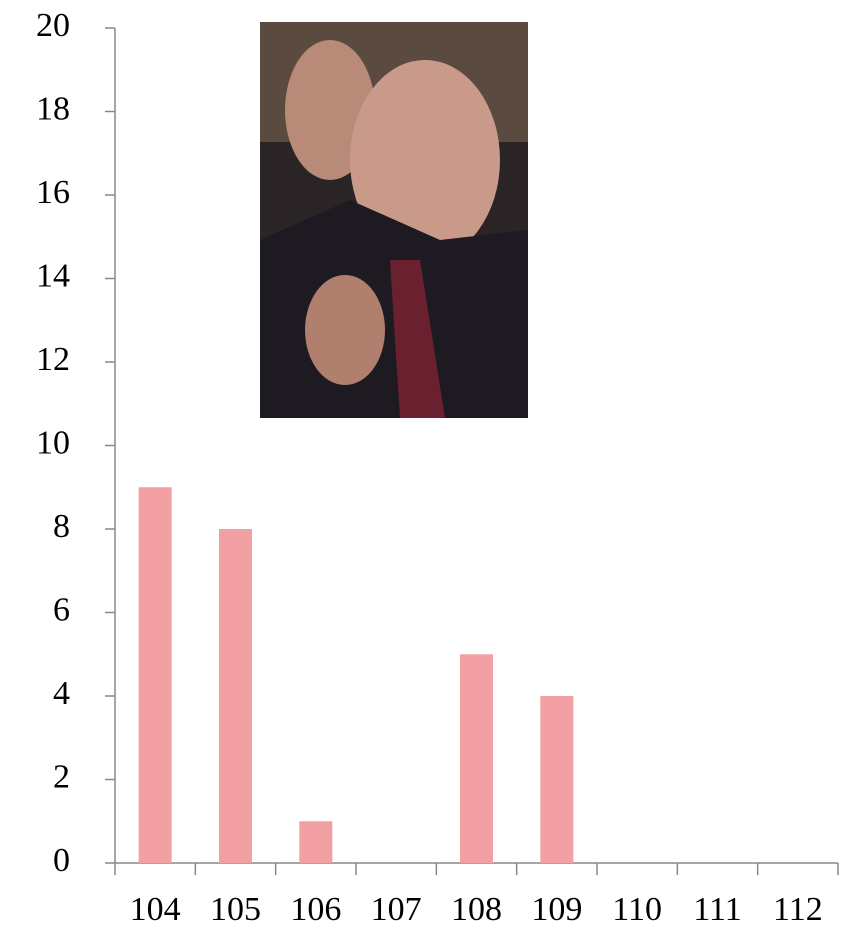 The width and height of the screenshot is (846, 927). What do you see at coordinates (637, 909) in the screenshot?
I see `x-tick-label: 110` at bounding box center [637, 909].